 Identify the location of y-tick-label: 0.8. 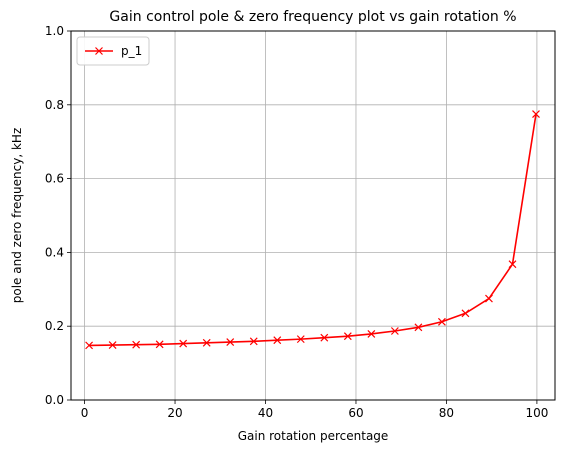
(54, 105).